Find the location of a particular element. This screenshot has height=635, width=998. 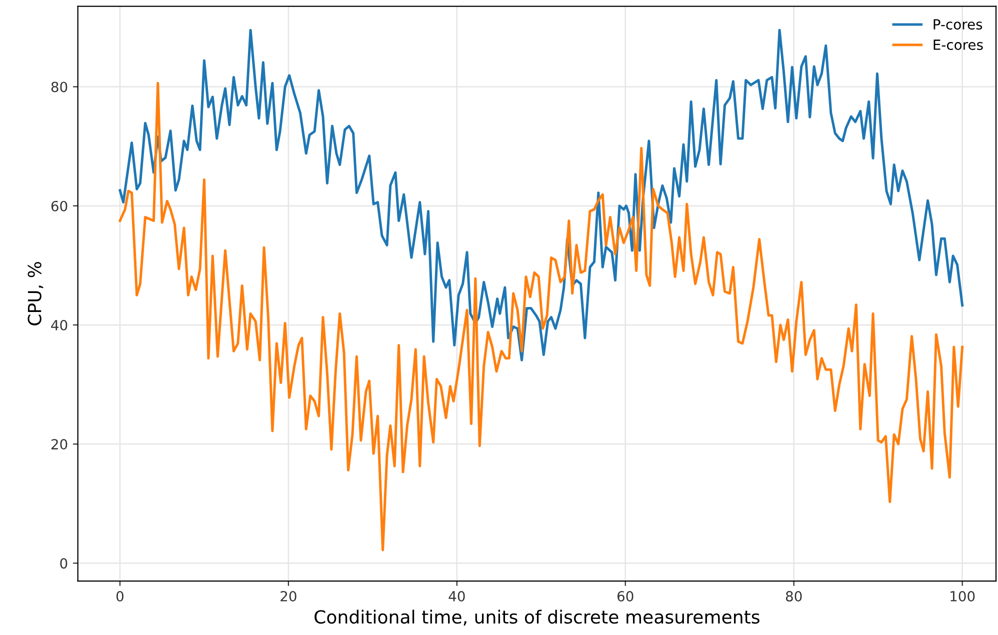

x-axis-title: Conditional time, units of discrete measurements is located at coordinates (537, 618).